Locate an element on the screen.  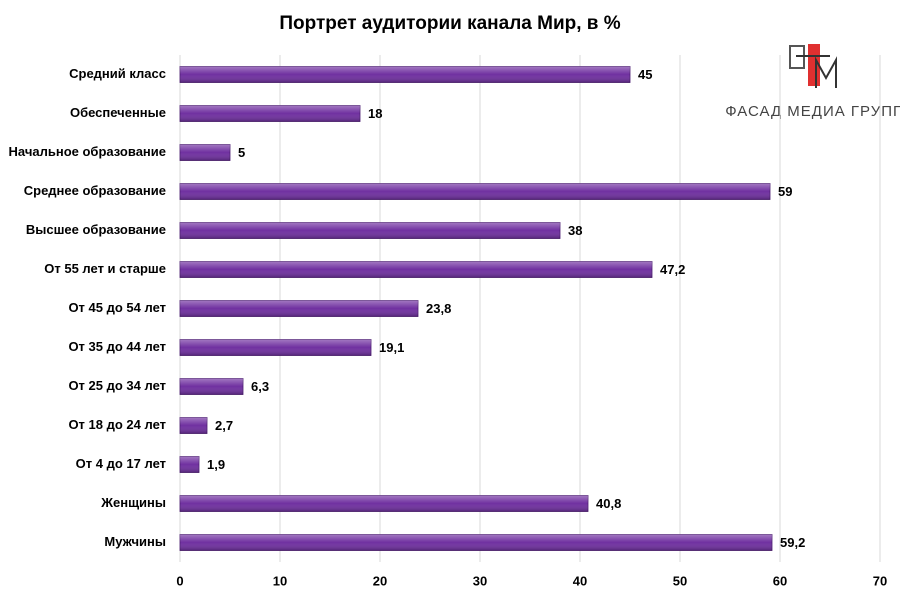
x-tick-label: 70 is located at coordinates (880, 580).